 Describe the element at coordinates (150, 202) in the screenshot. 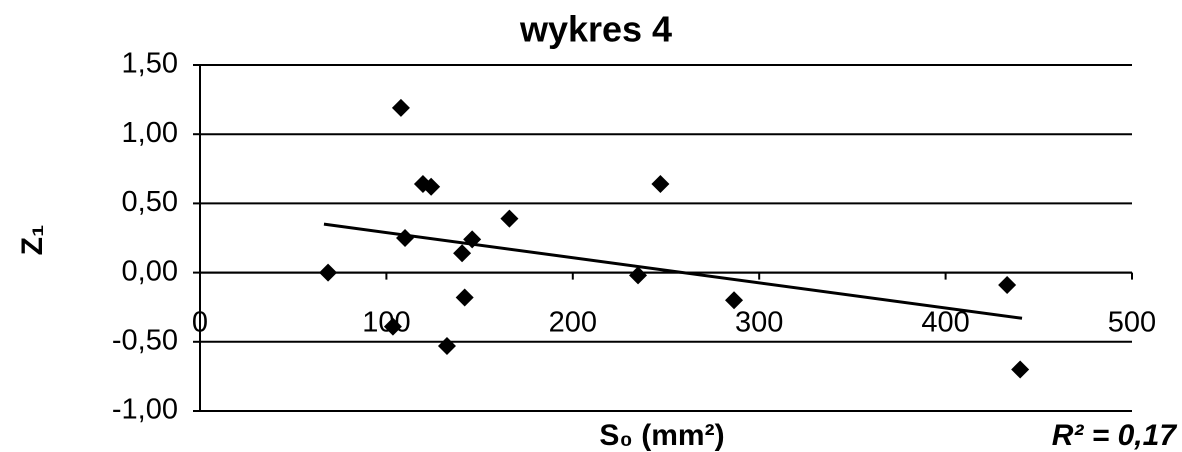

I see `y-tick-label: 0,50` at that location.